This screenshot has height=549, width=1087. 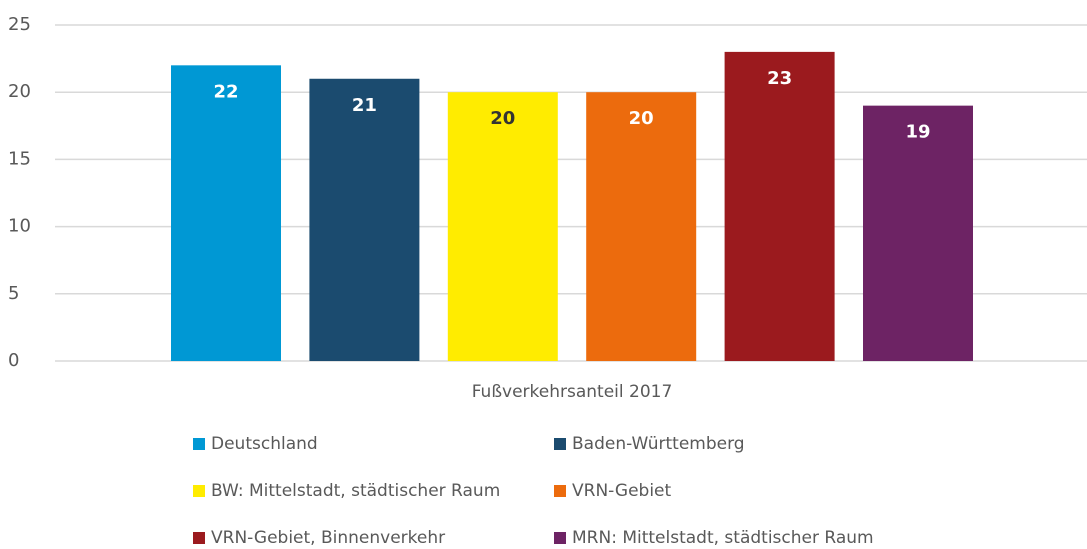 What do you see at coordinates (19, 226) in the screenshot?
I see `y-tick-label: 10` at bounding box center [19, 226].